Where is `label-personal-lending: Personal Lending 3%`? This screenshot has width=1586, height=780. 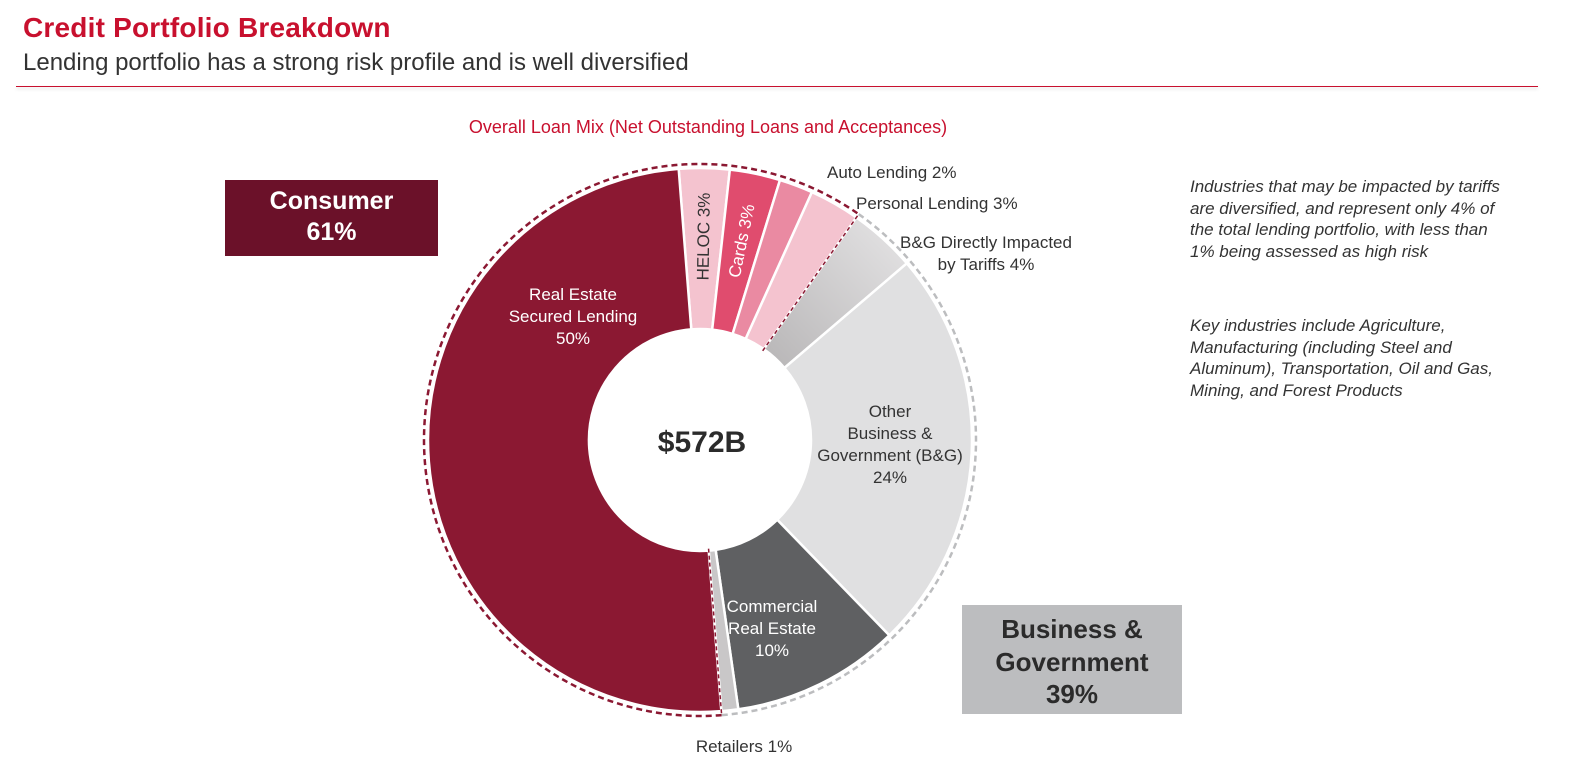 label-personal-lending: Personal Lending 3% is located at coordinates (937, 203).